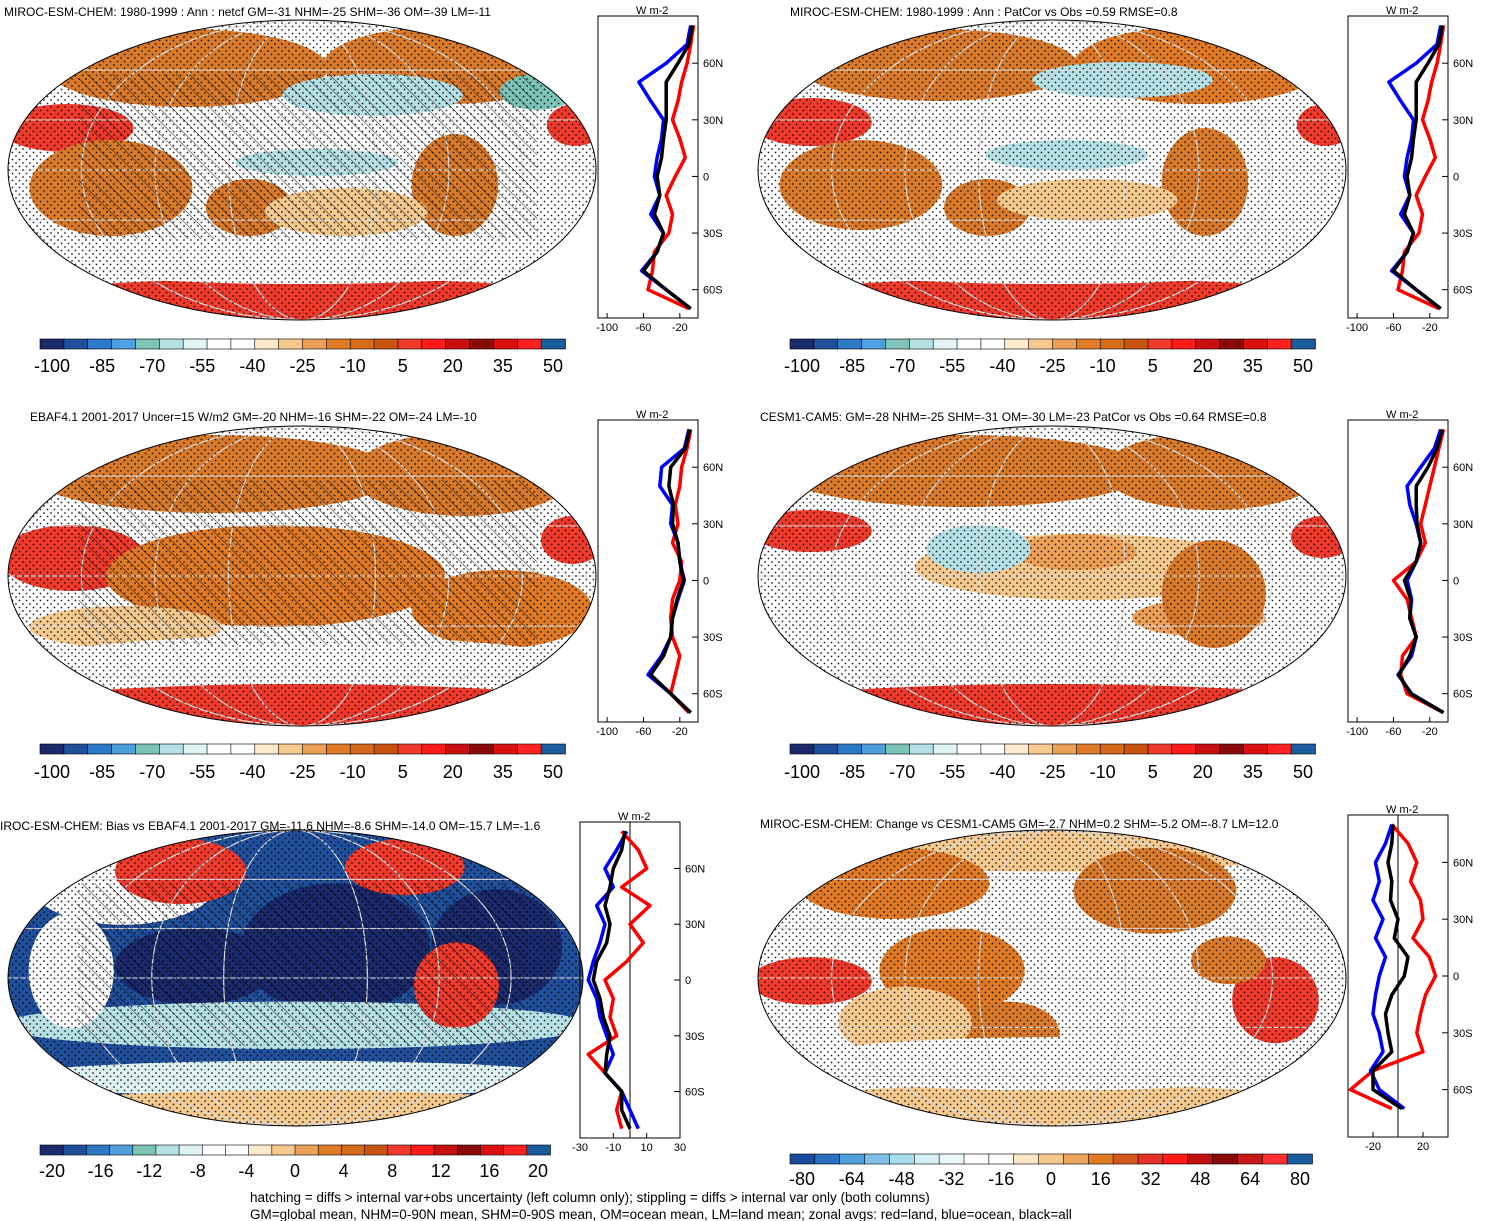 Image resolution: width=1489 pixels, height=1221 pixels. I want to click on colorbar-label: 35, so click(1253, 772).